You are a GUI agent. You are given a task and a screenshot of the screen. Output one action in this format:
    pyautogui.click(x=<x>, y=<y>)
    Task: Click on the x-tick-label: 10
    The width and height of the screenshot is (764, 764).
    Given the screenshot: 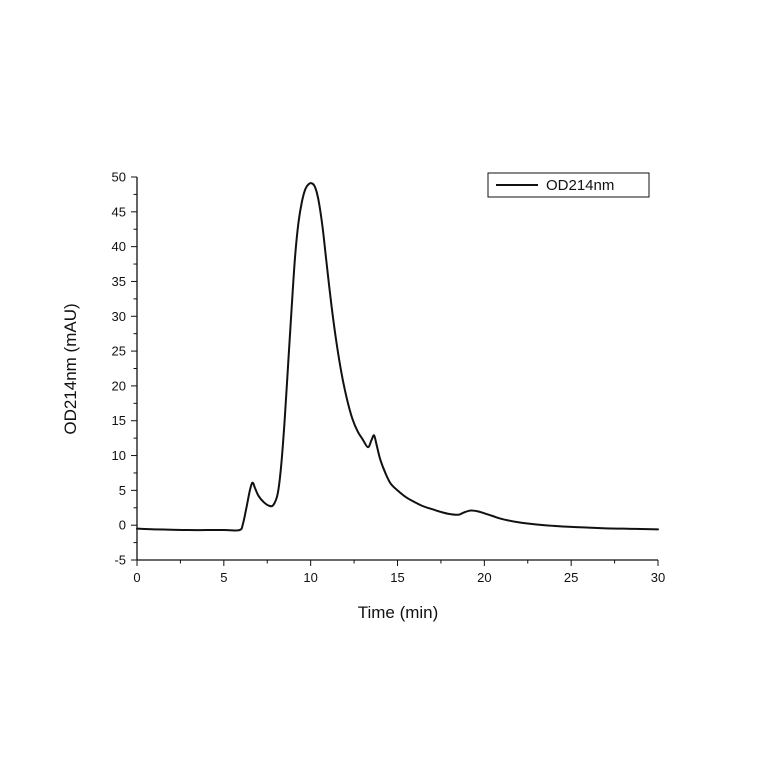 What is the action you would take?
    pyautogui.click(x=310, y=577)
    